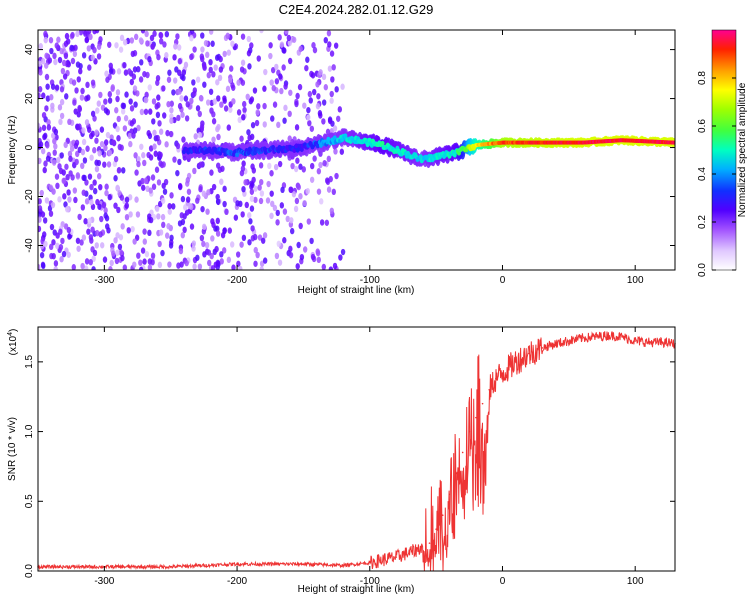  I want to click on x-tick-label: 100, so click(635, 581).